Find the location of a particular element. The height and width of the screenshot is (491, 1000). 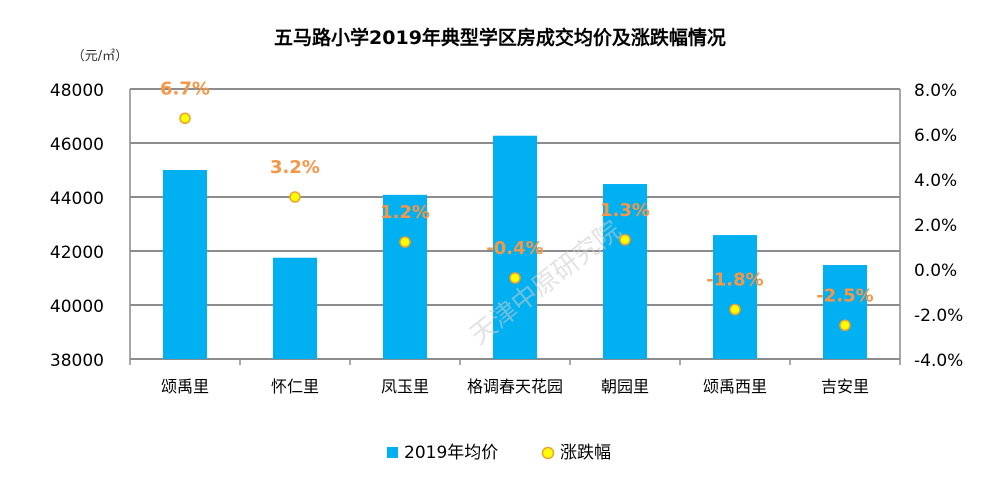

change-data-label: 1.2% is located at coordinates (405, 212).